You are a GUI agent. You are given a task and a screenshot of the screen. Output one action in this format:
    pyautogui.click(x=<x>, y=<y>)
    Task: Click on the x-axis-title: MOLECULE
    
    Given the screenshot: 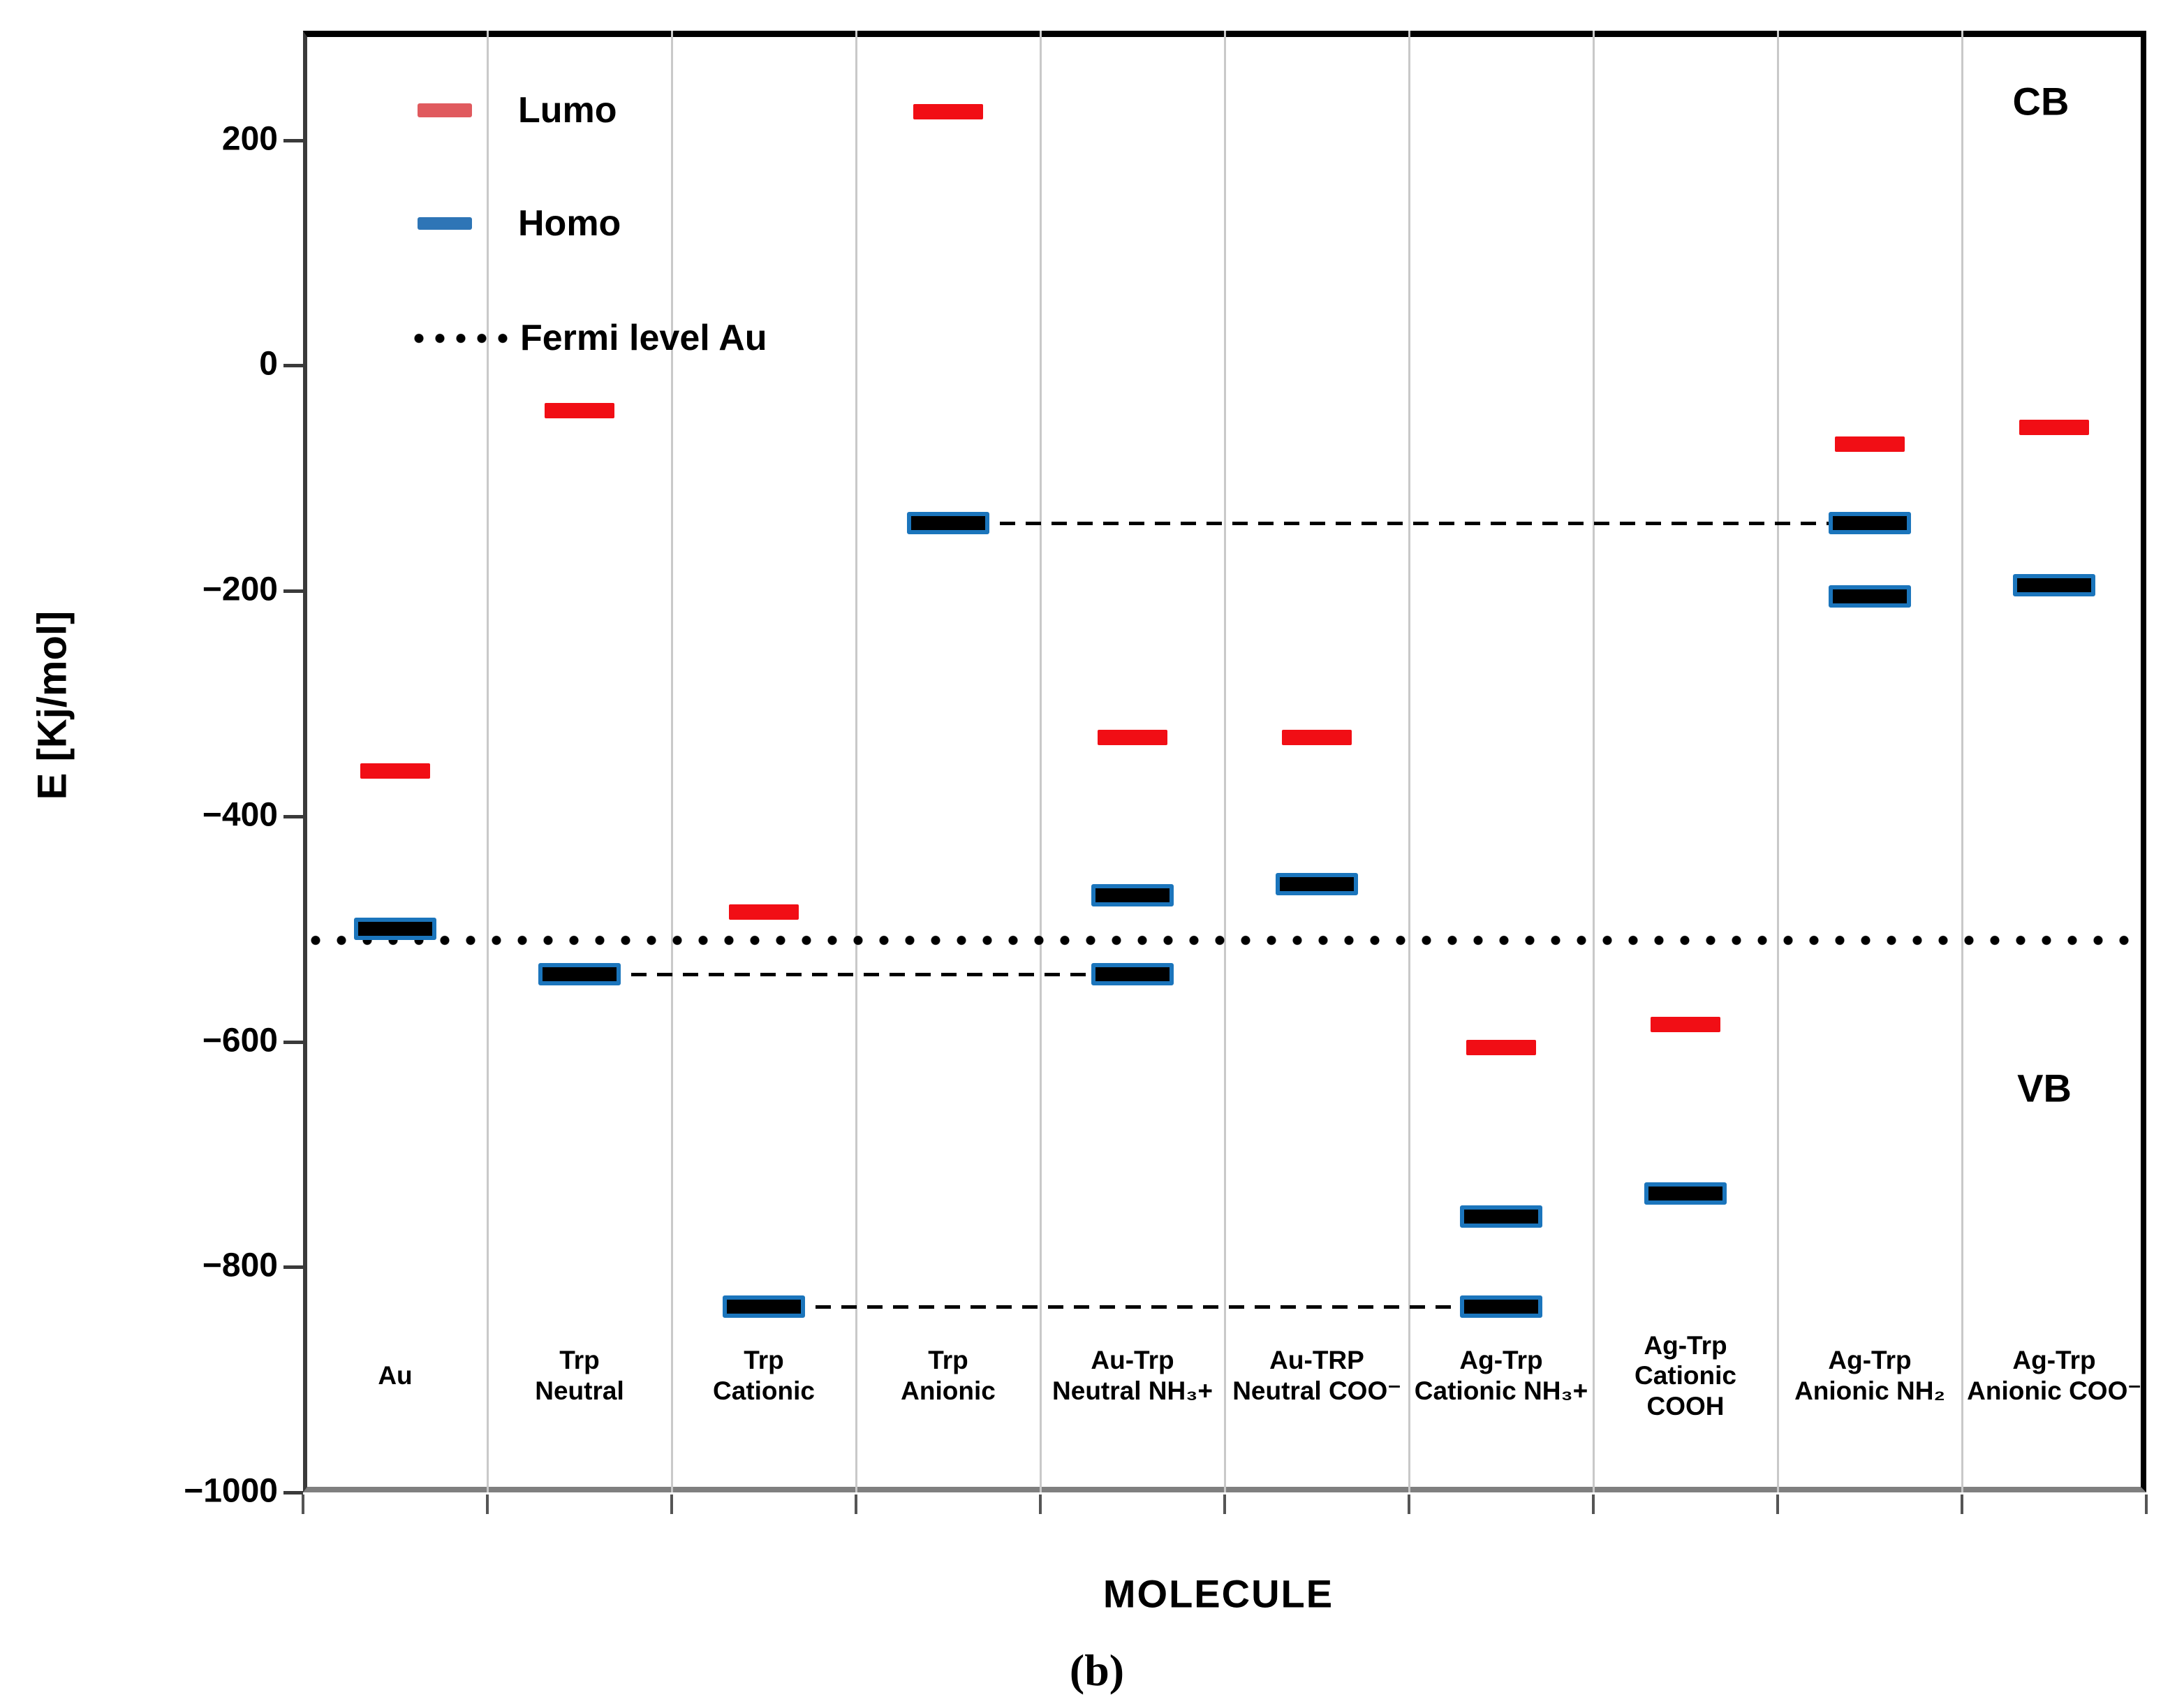 What is the action you would take?
    pyautogui.click(x=1218, y=1593)
    